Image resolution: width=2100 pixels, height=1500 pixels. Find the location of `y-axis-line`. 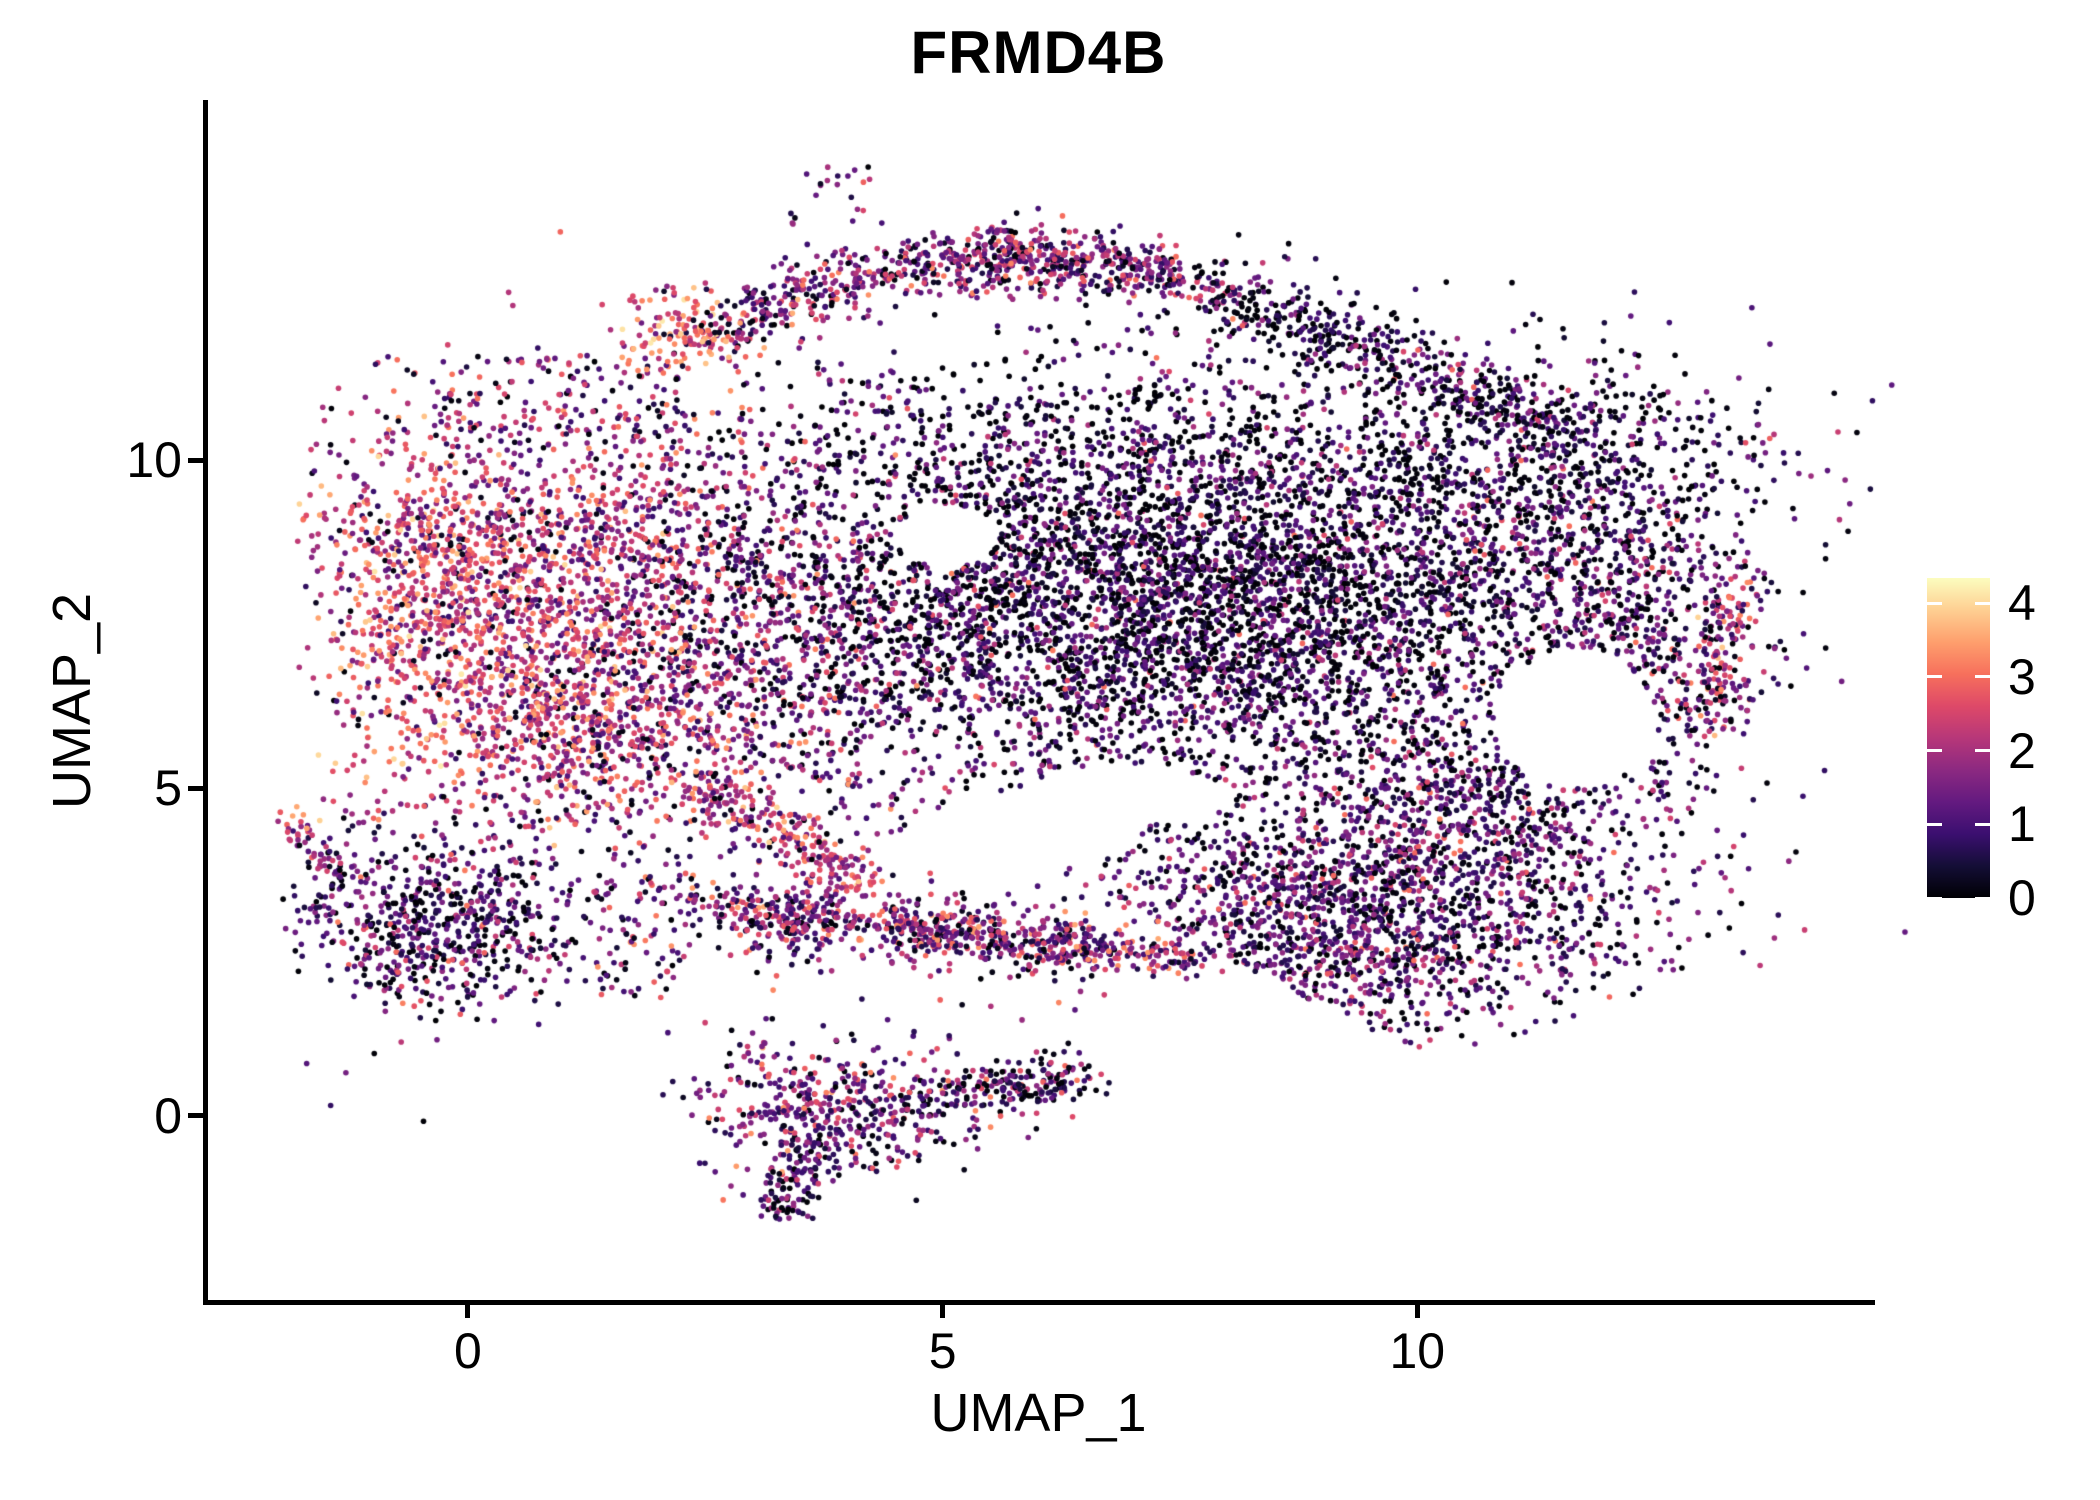

y-axis-line is located at coordinates (205, 702).